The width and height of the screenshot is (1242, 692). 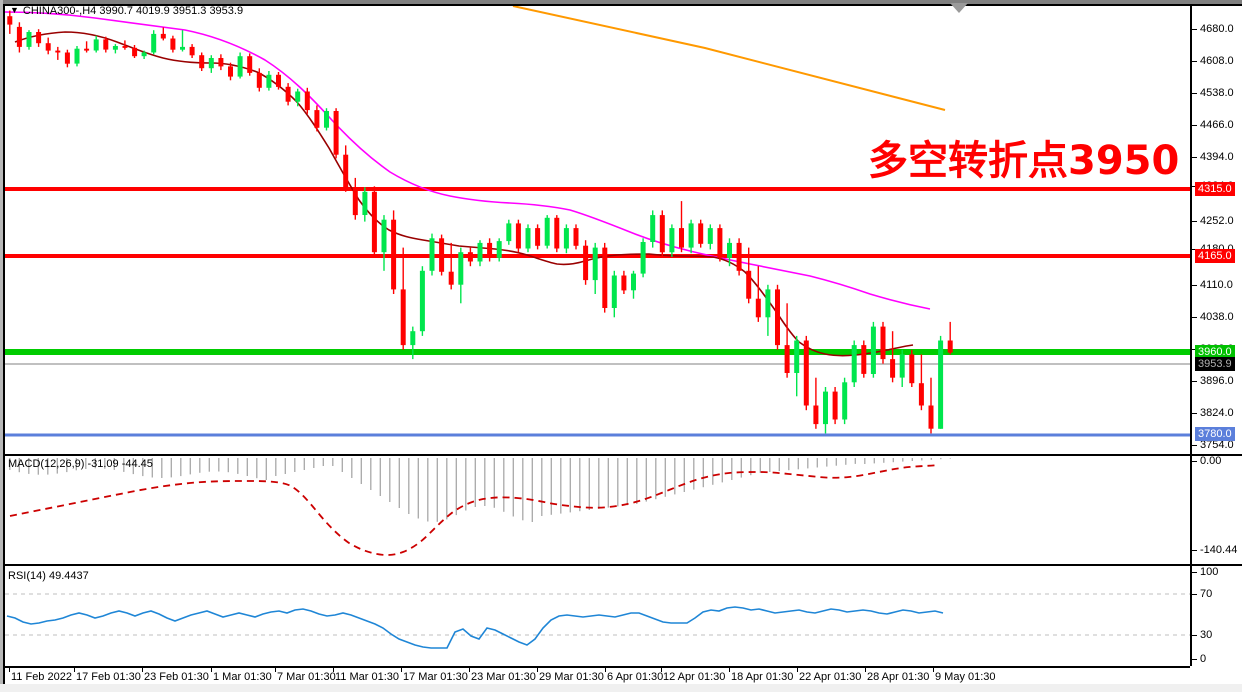 I want to click on window-bottom-strip, so click(x=621, y=688).